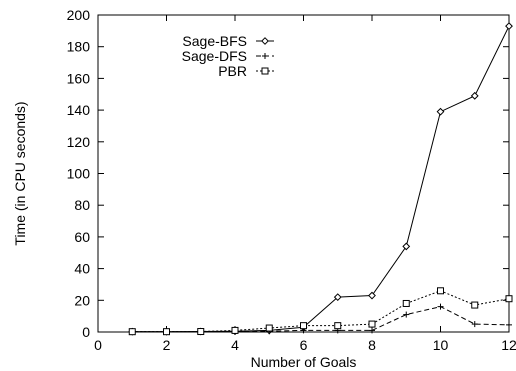 The height and width of the screenshot is (371, 516). I want to click on x-tick-label: 12, so click(508, 345).